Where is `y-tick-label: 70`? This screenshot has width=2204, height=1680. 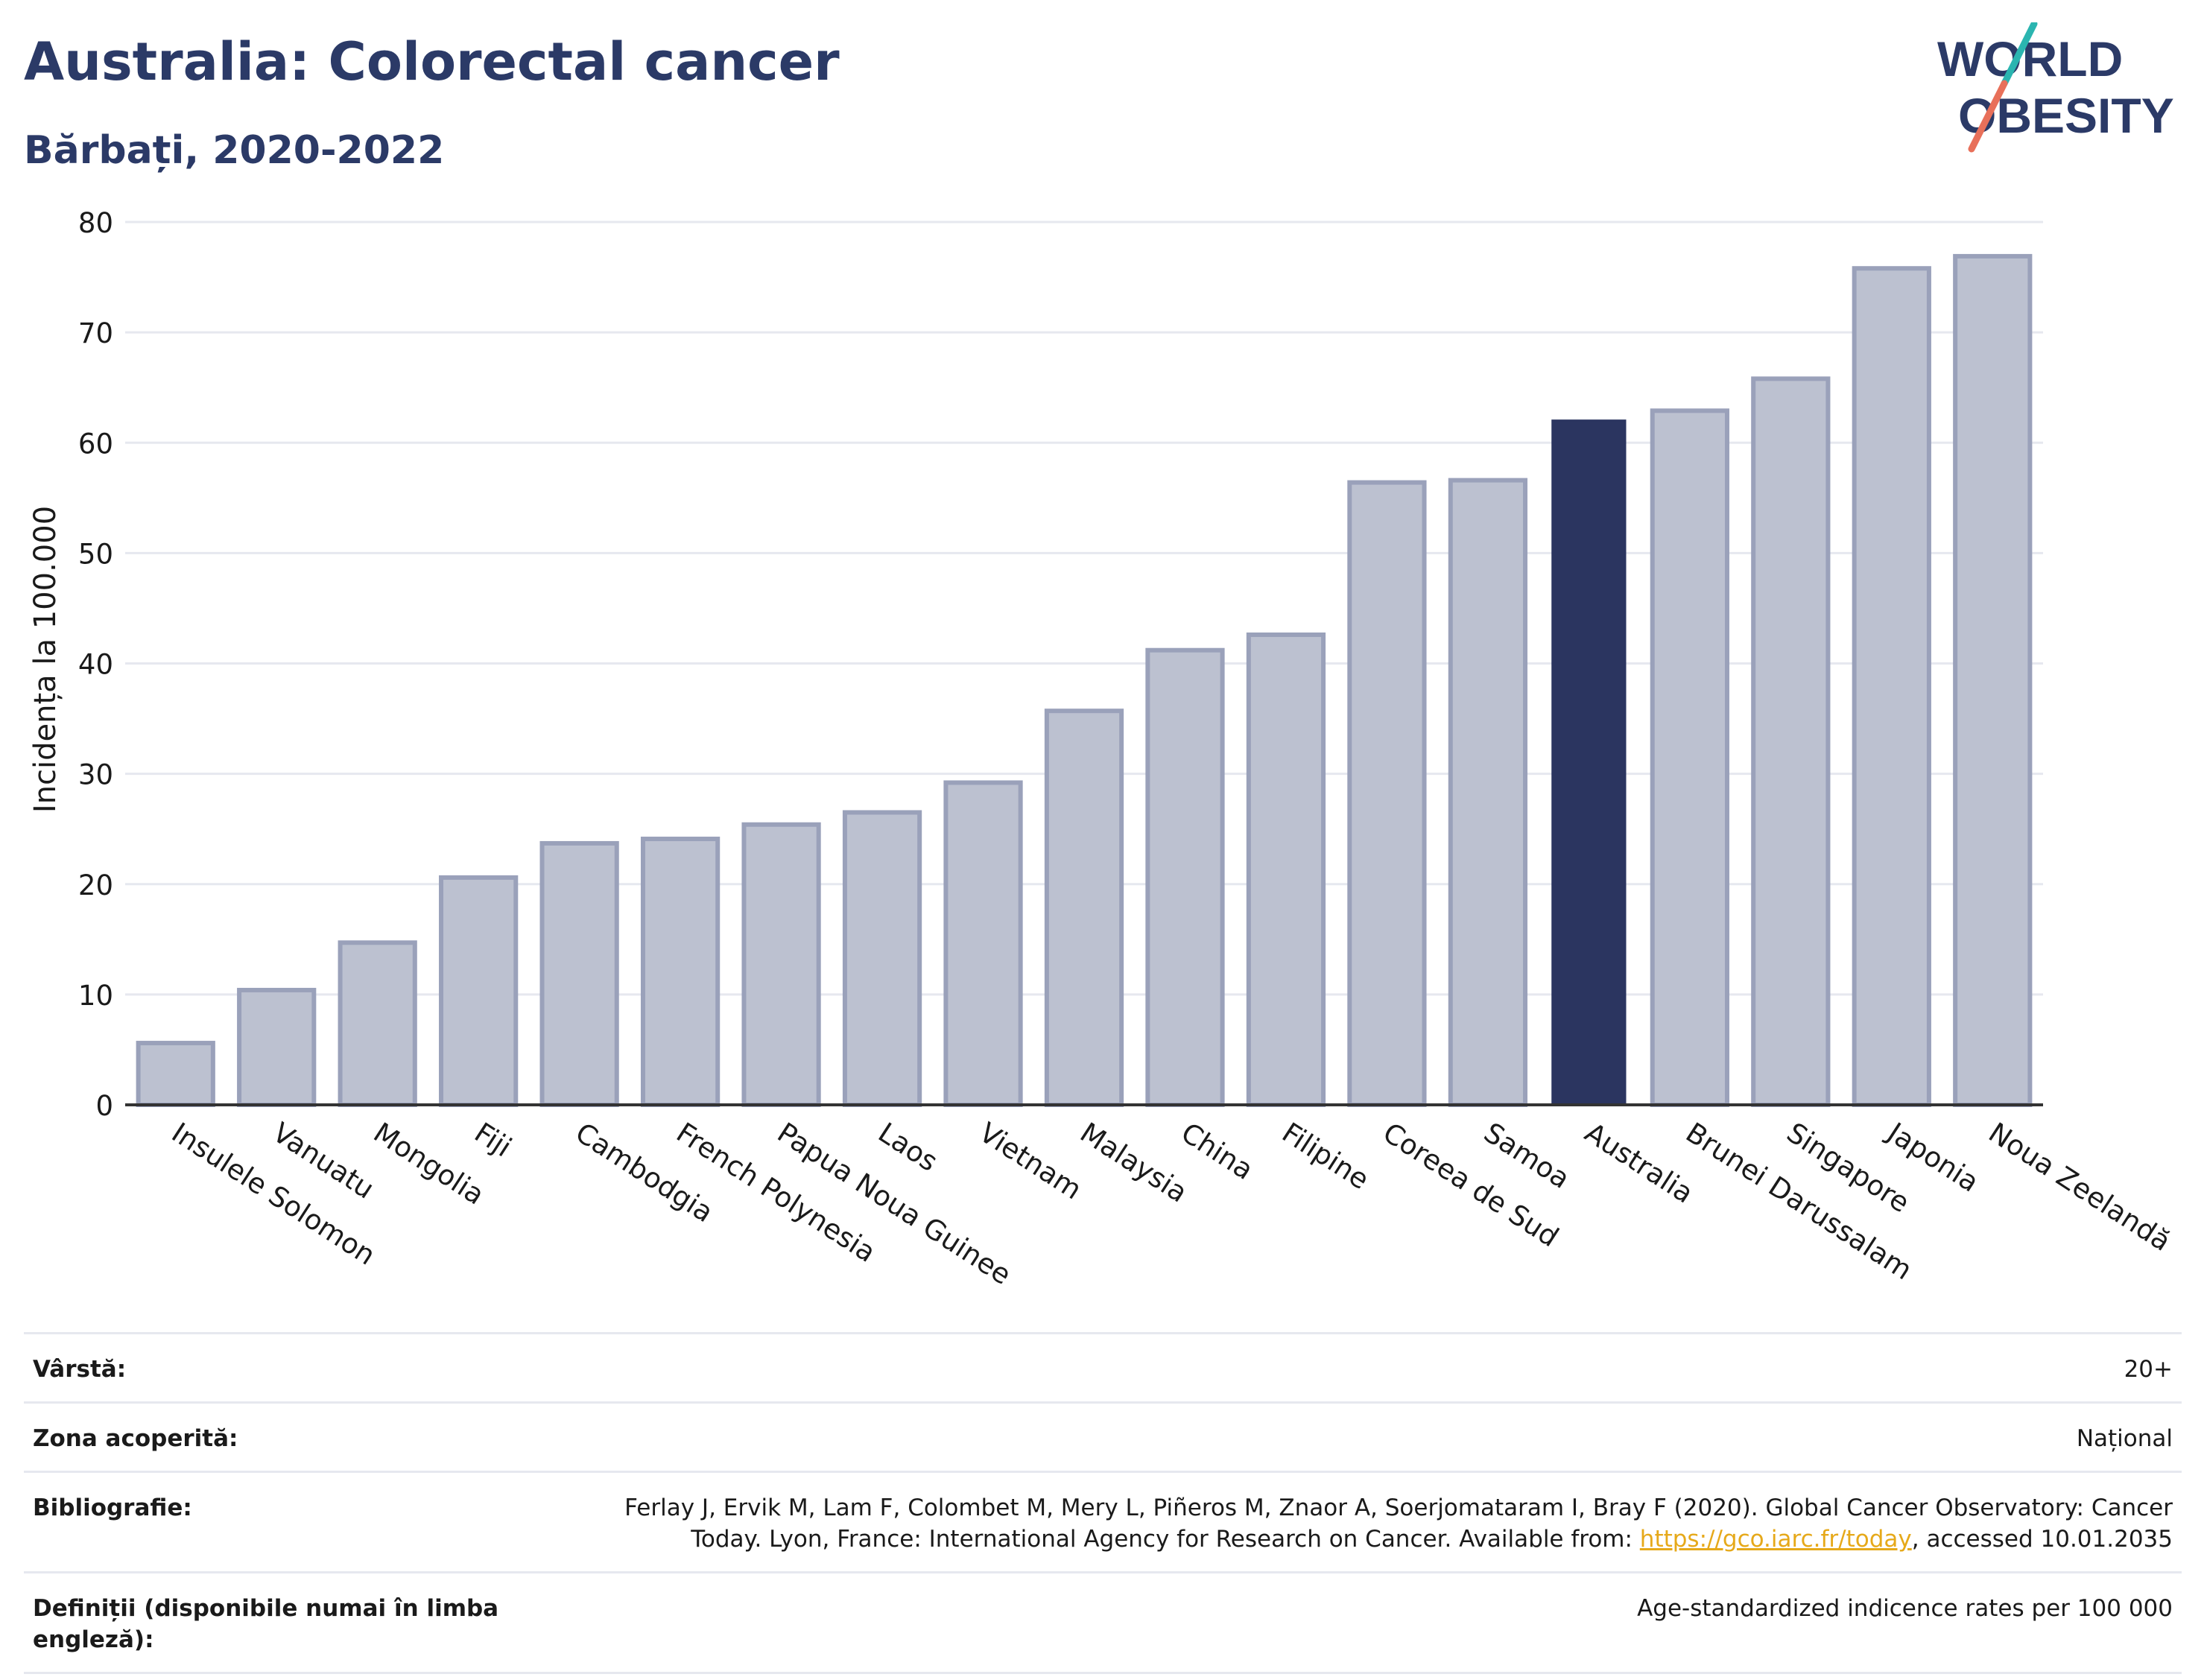 y-tick-label: 70 is located at coordinates (95, 333).